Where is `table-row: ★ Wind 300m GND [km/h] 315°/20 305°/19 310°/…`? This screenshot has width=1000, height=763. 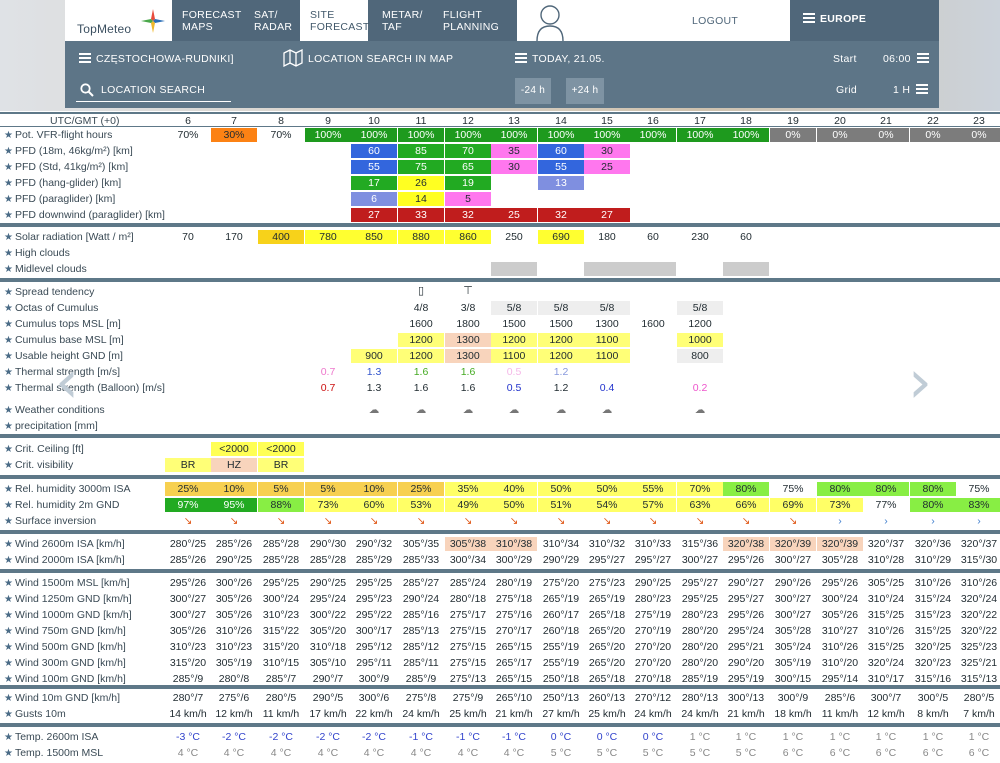 table-row: ★ Wind 300m GND [km/h] 315°/20 305°/19 310°/… is located at coordinates (500, 663).